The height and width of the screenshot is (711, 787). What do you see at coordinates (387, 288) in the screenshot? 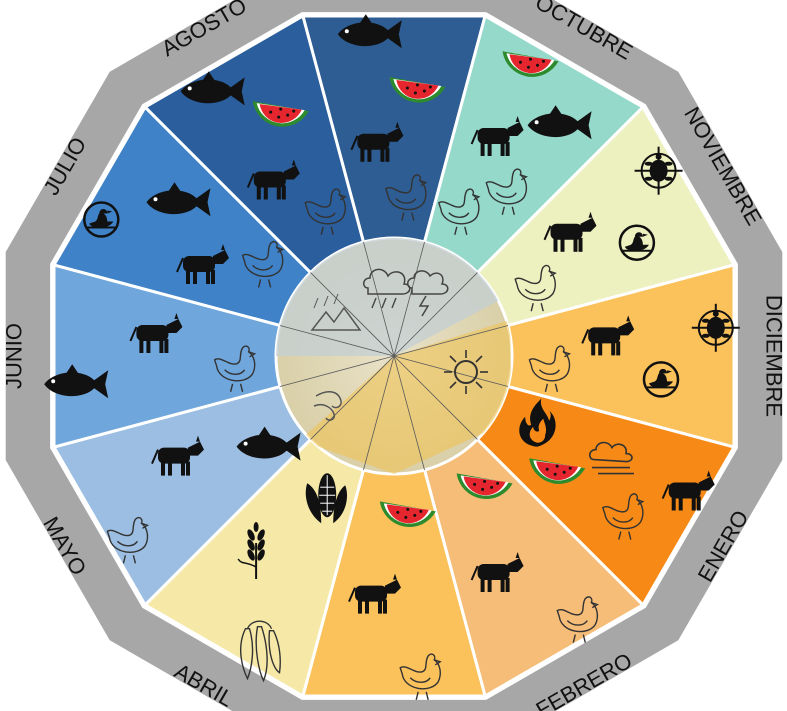
I see `rain-cloud-icon` at bounding box center [387, 288].